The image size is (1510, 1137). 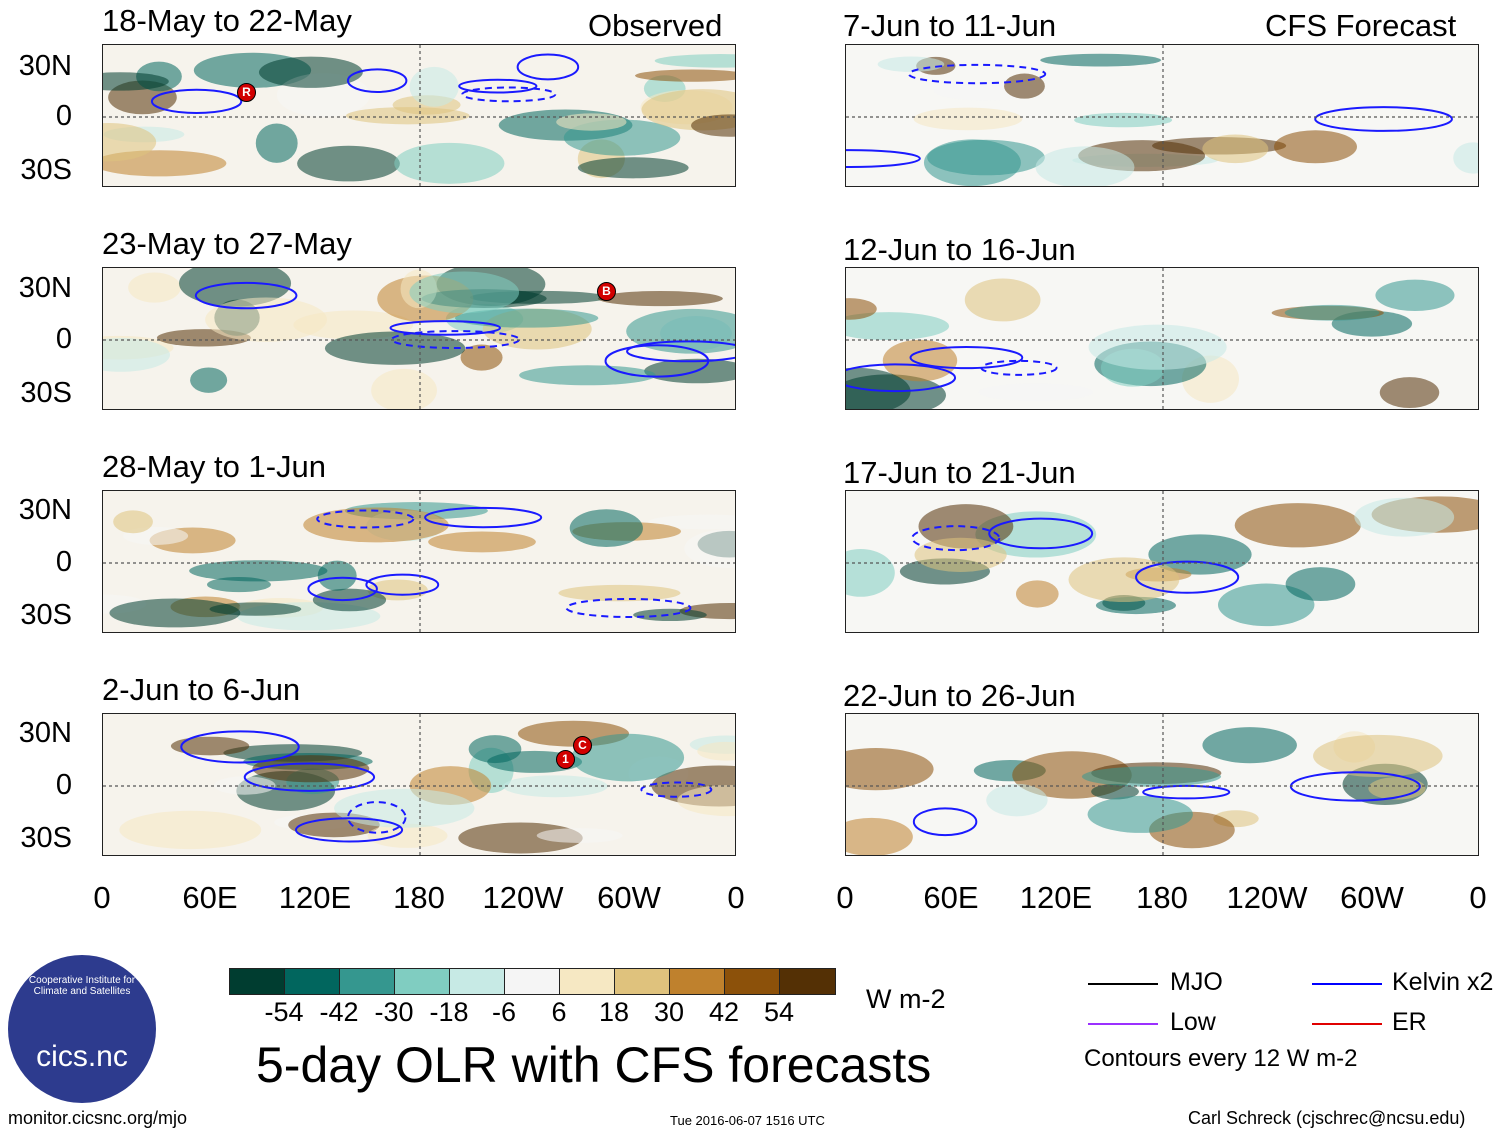 I want to click on observed-panel-title: 28-May to 1-Jun, so click(x=214, y=466).